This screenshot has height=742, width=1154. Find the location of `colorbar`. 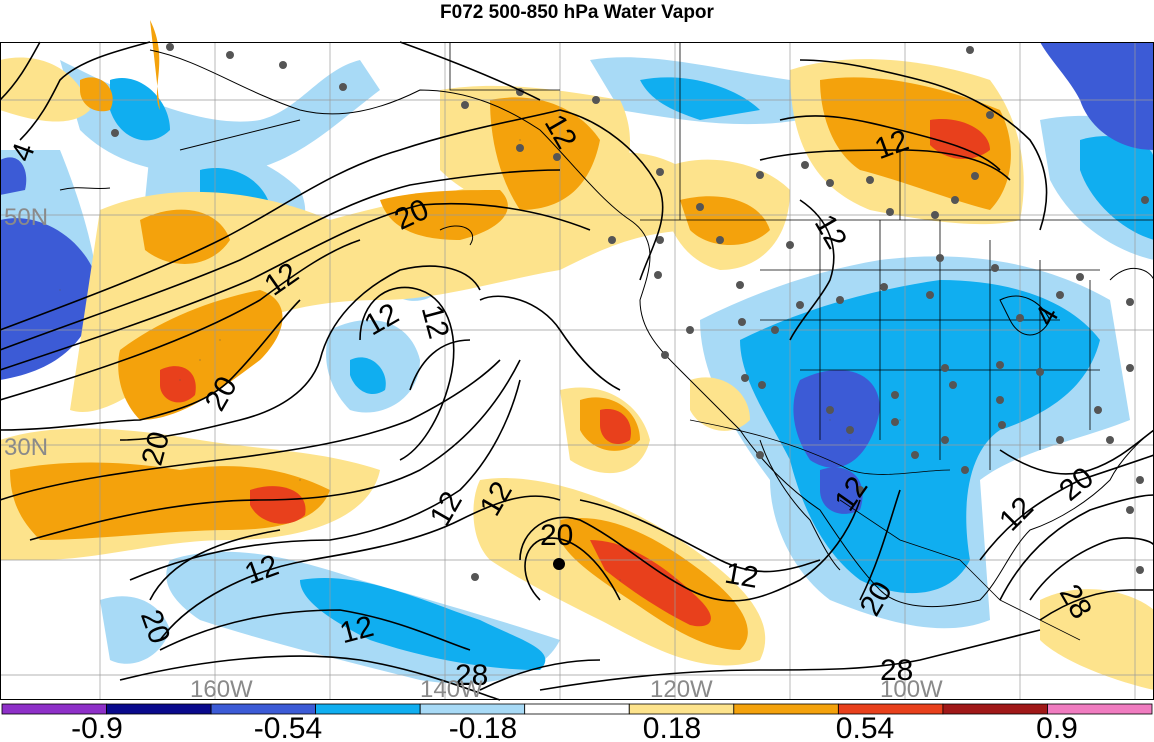

colorbar is located at coordinates (577, 709).